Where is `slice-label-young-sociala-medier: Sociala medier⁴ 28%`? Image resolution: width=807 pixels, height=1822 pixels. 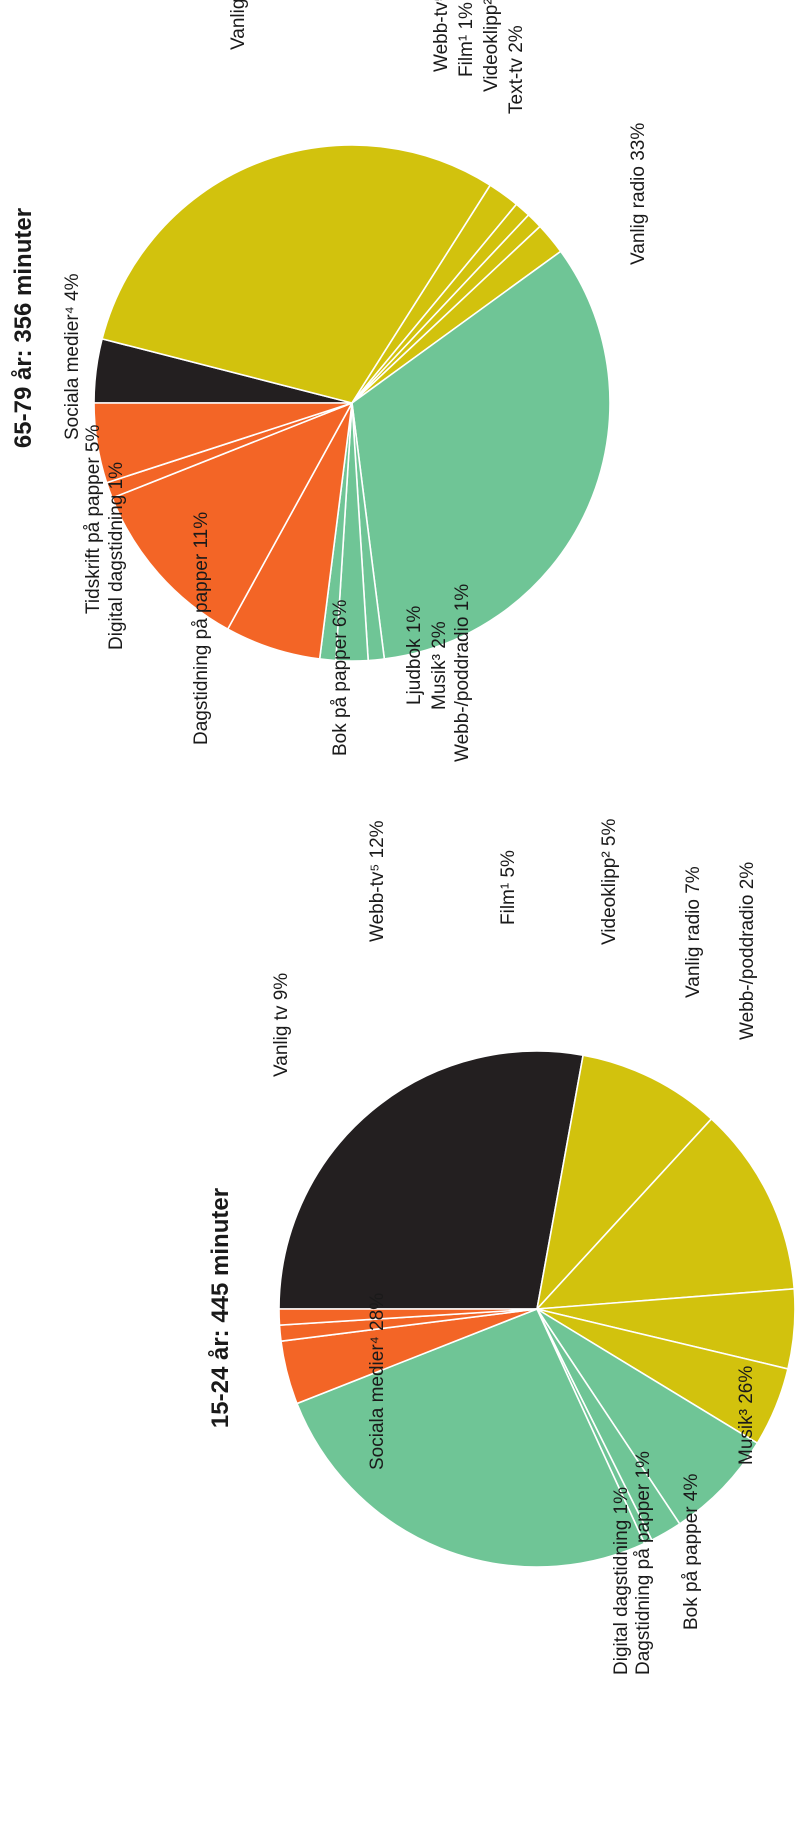 slice-label-young-sociala-medier: Sociala medier⁴ 28% is located at coordinates (377, 1381).